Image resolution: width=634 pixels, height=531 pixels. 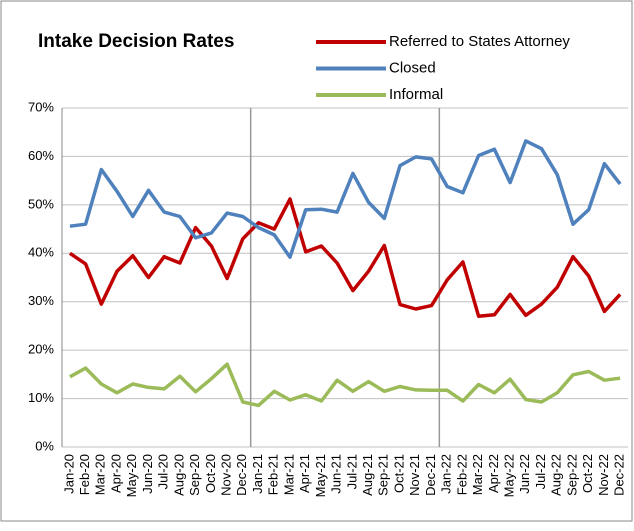 I want to click on x-tick-label: Dec-22, so click(x=619, y=475).